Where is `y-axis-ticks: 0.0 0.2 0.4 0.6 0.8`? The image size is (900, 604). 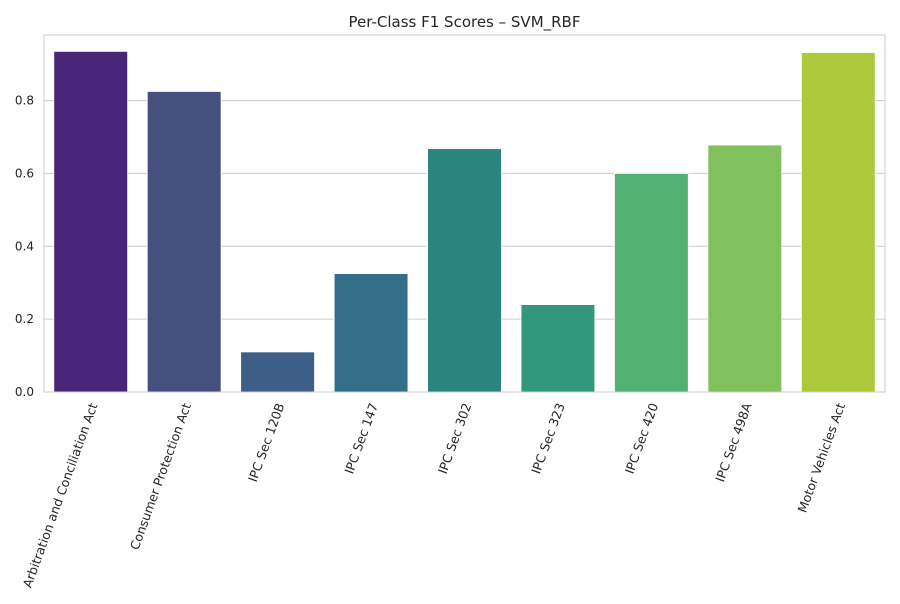 y-axis-ticks: 0.0 0.2 0.4 0.6 0.8 is located at coordinates (24, 246).